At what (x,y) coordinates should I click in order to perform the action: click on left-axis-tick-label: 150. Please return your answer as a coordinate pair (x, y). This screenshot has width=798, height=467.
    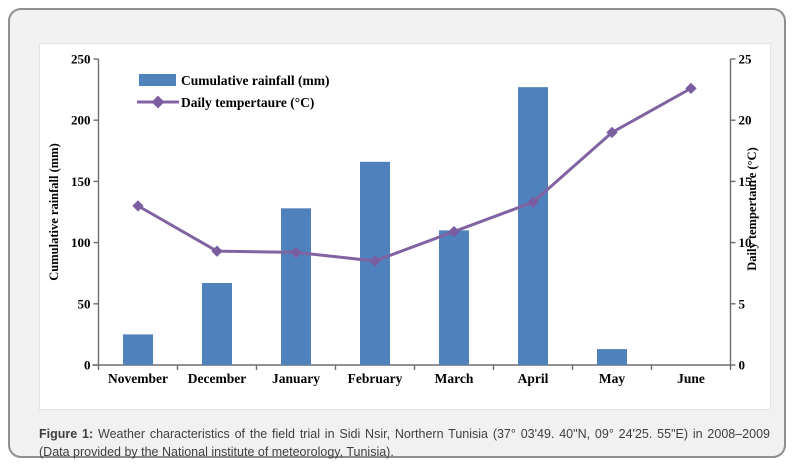
    Looking at the image, I should click on (81, 181).